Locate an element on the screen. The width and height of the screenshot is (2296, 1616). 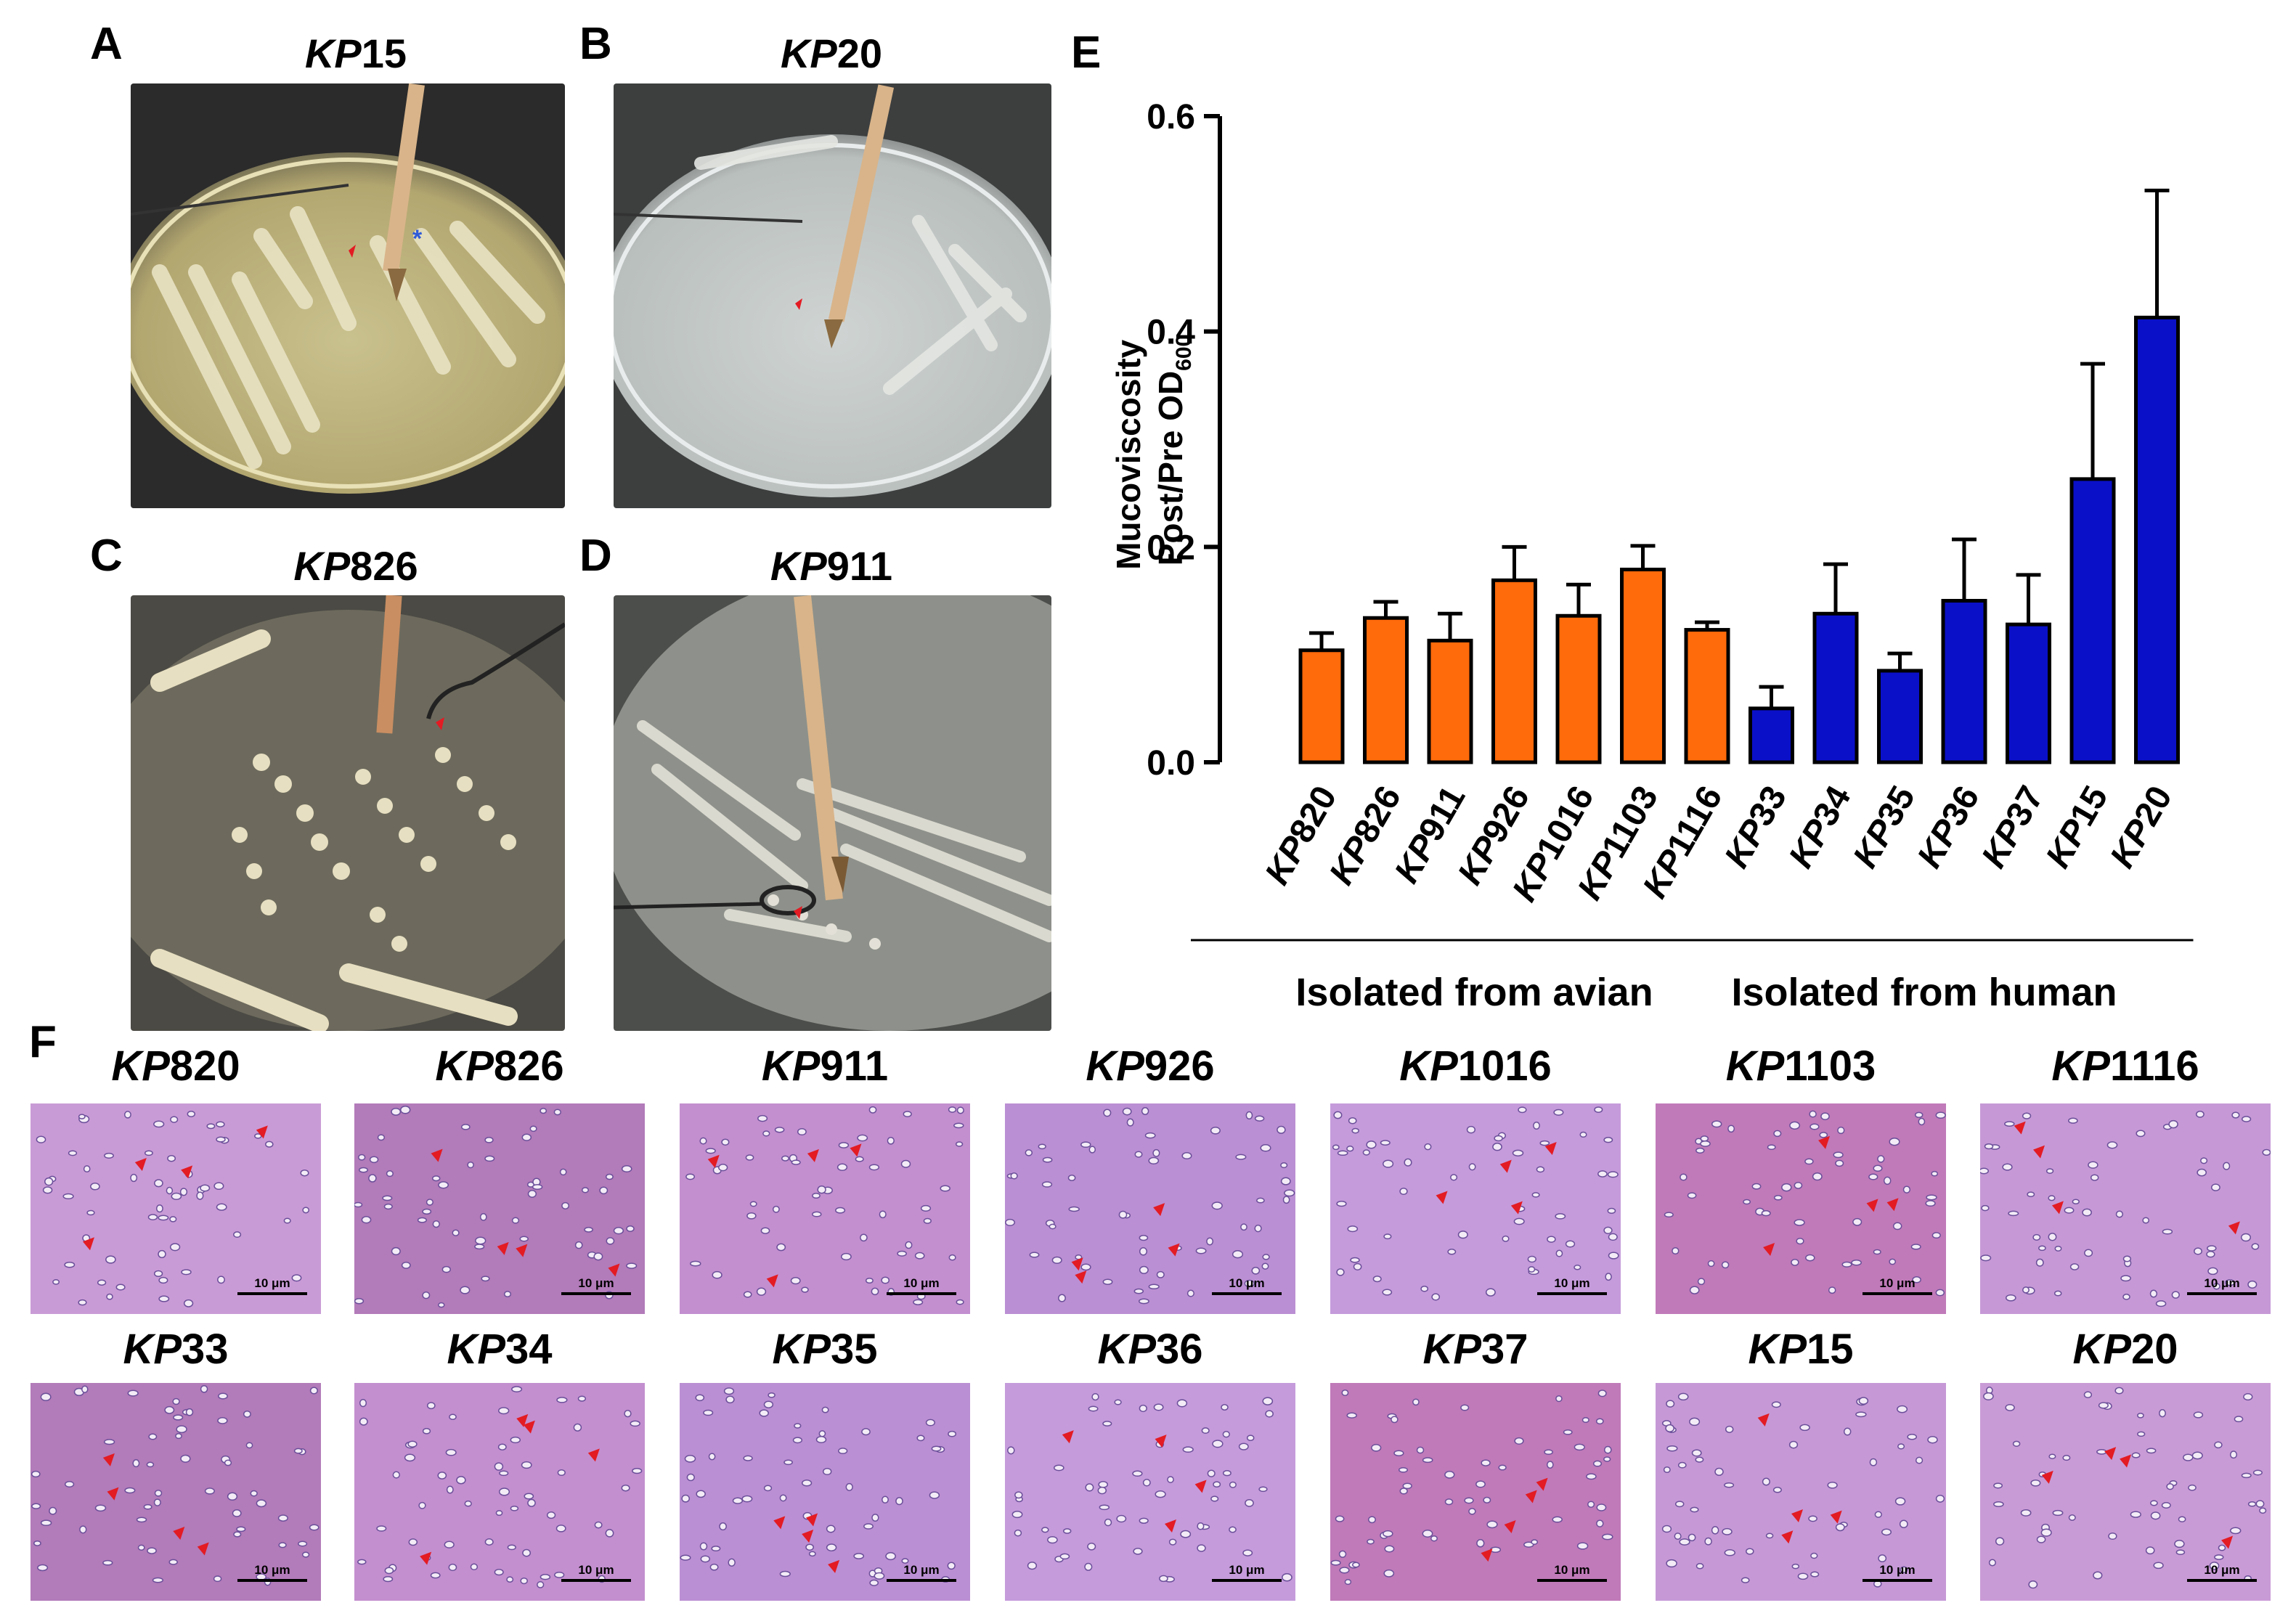
y-tick-label: 0.0 is located at coordinates (1171, 763).